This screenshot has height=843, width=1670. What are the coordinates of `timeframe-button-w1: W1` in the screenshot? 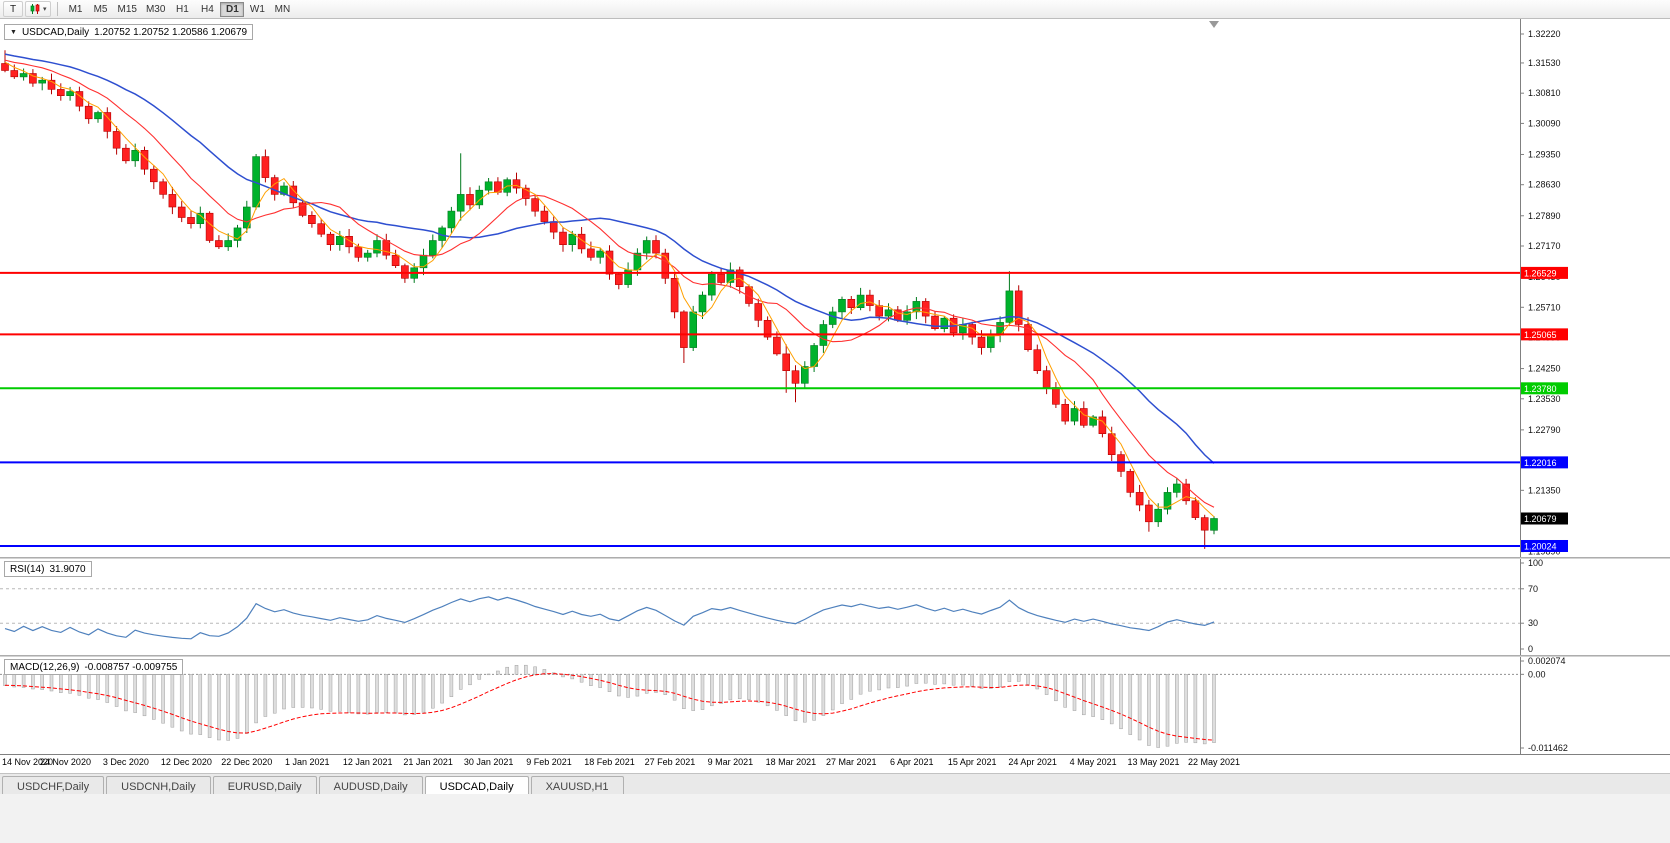 It's located at (257, 9).